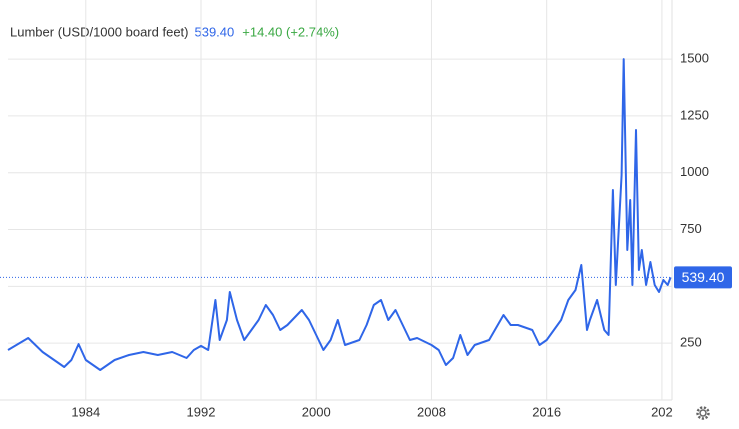 The image size is (739, 429). I want to click on price-change: +14.40 (+2.74%), so click(290, 31).